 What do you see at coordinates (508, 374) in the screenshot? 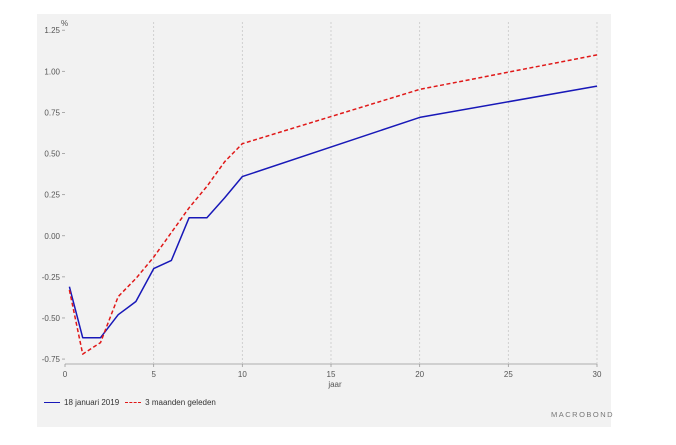
I see `x-tick-label: 25` at bounding box center [508, 374].